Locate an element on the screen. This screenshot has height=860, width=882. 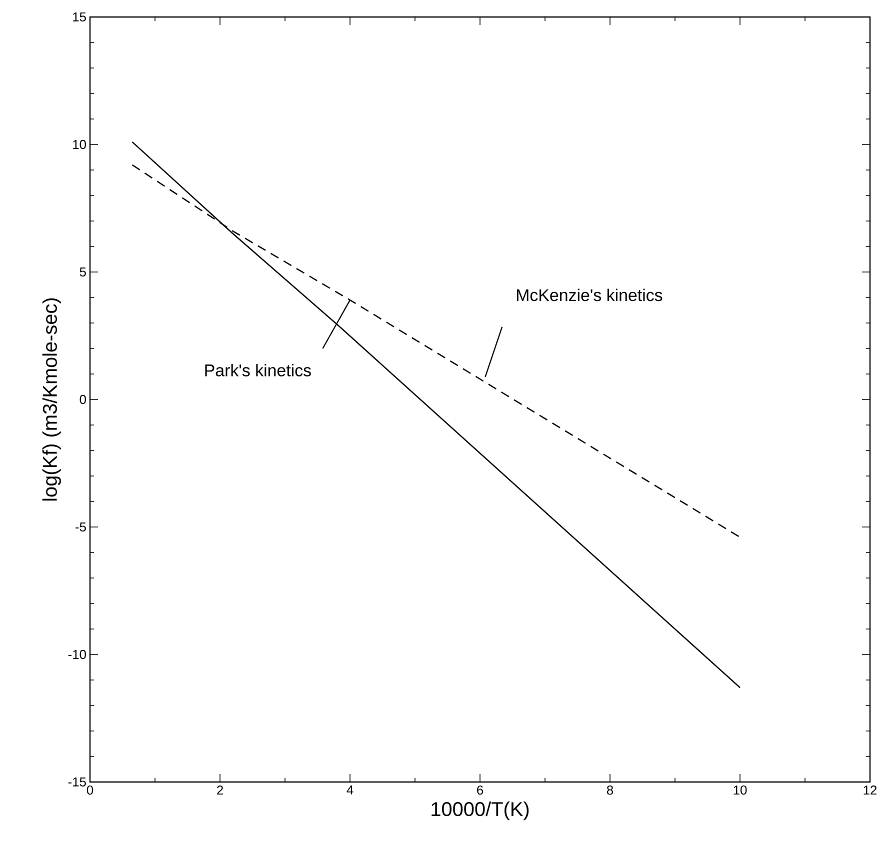
x-tick-label: 8 is located at coordinates (610, 790).